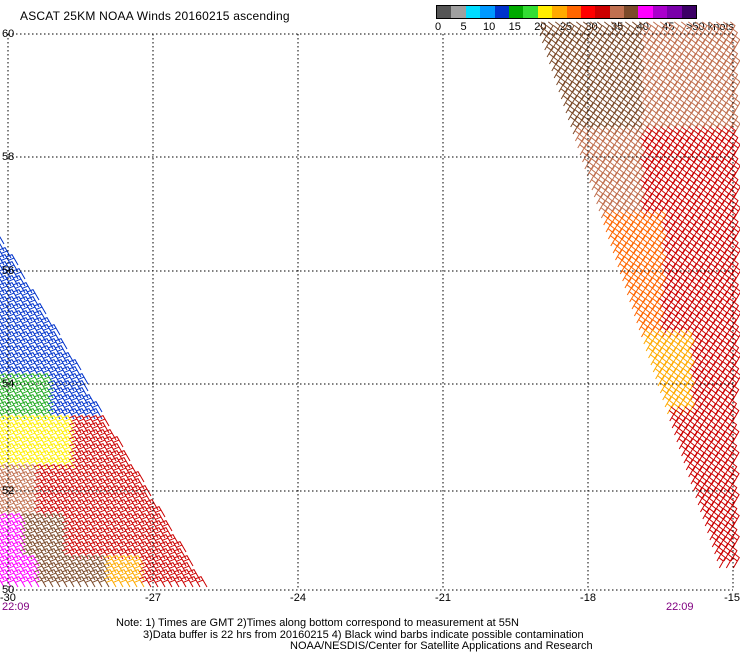  What do you see at coordinates (443, 598) in the screenshot?
I see `longitude-tick-label: -21` at bounding box center [443, 598].